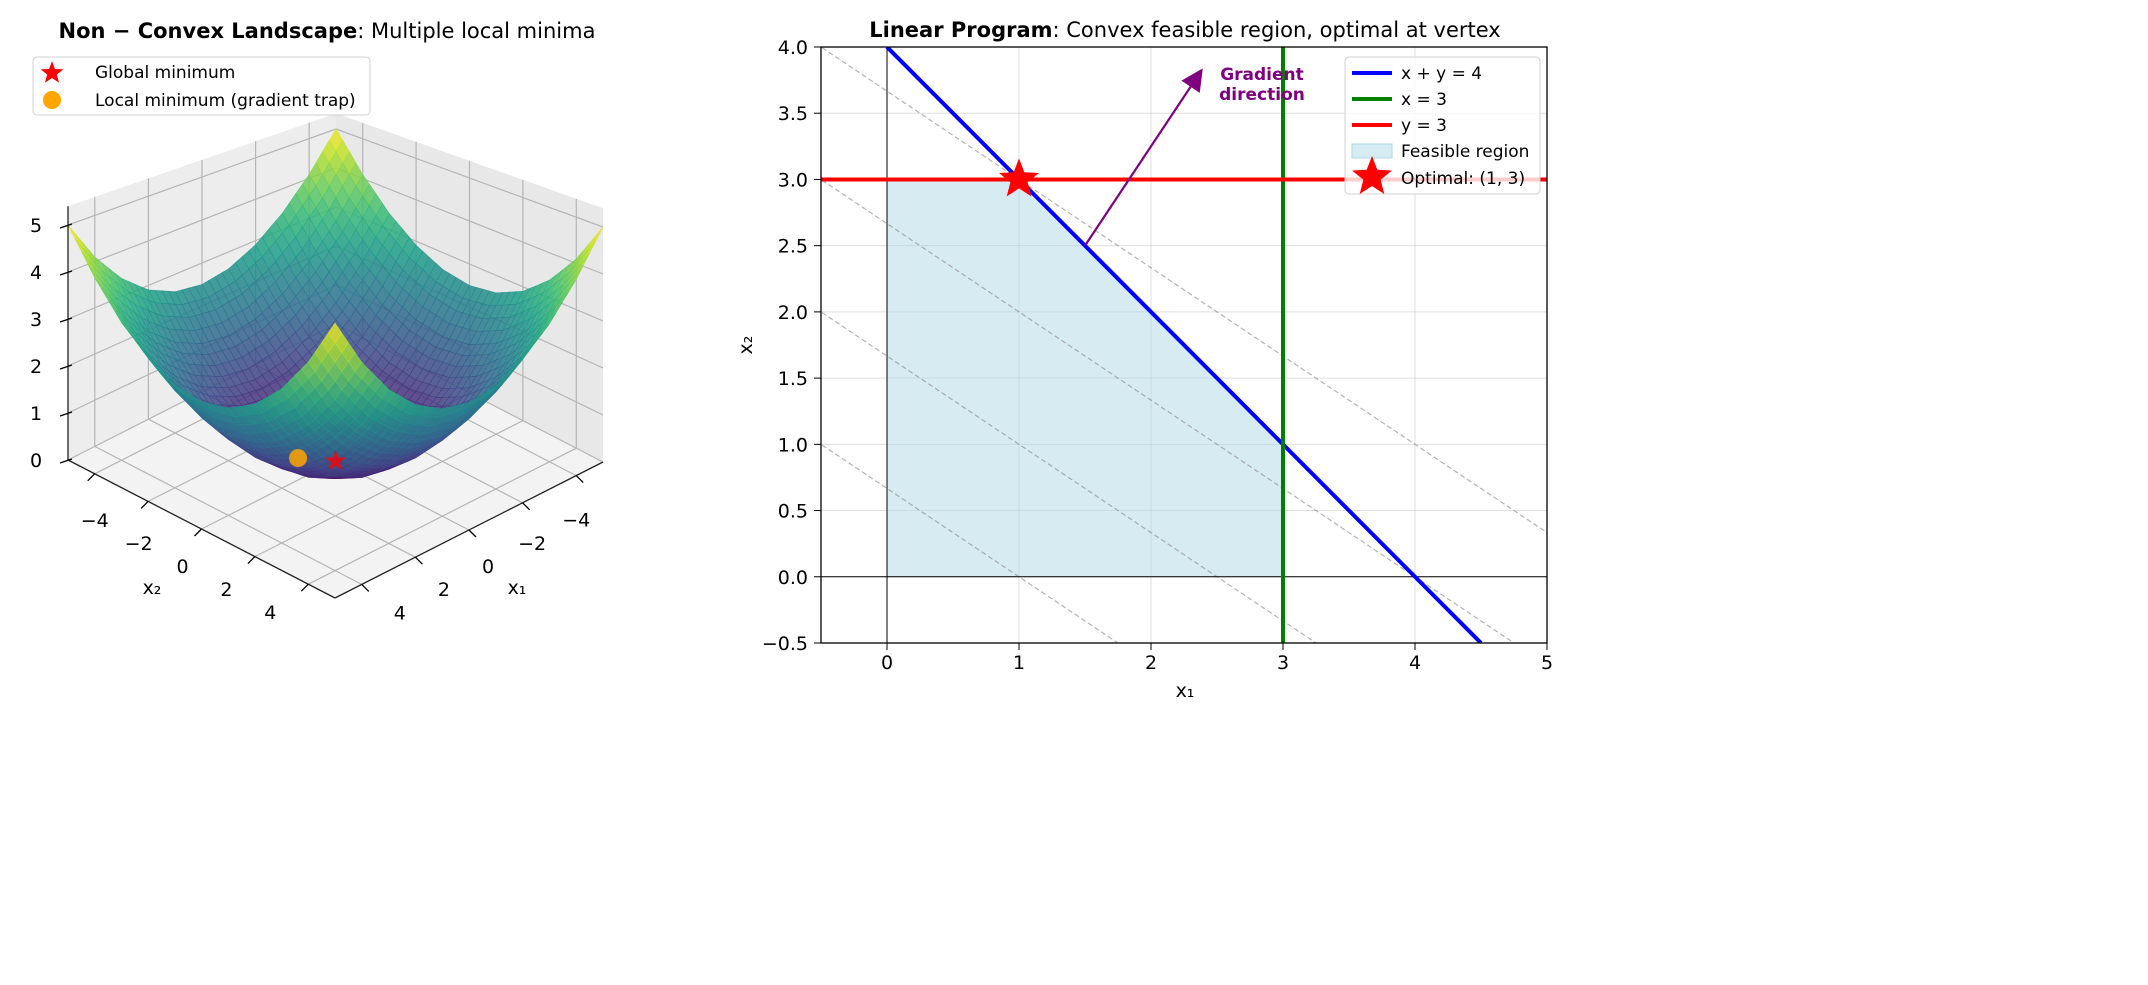 This screenshot has width=2148, height=985. I want to click on legend-swatch-feasible, so click(1372, 151).